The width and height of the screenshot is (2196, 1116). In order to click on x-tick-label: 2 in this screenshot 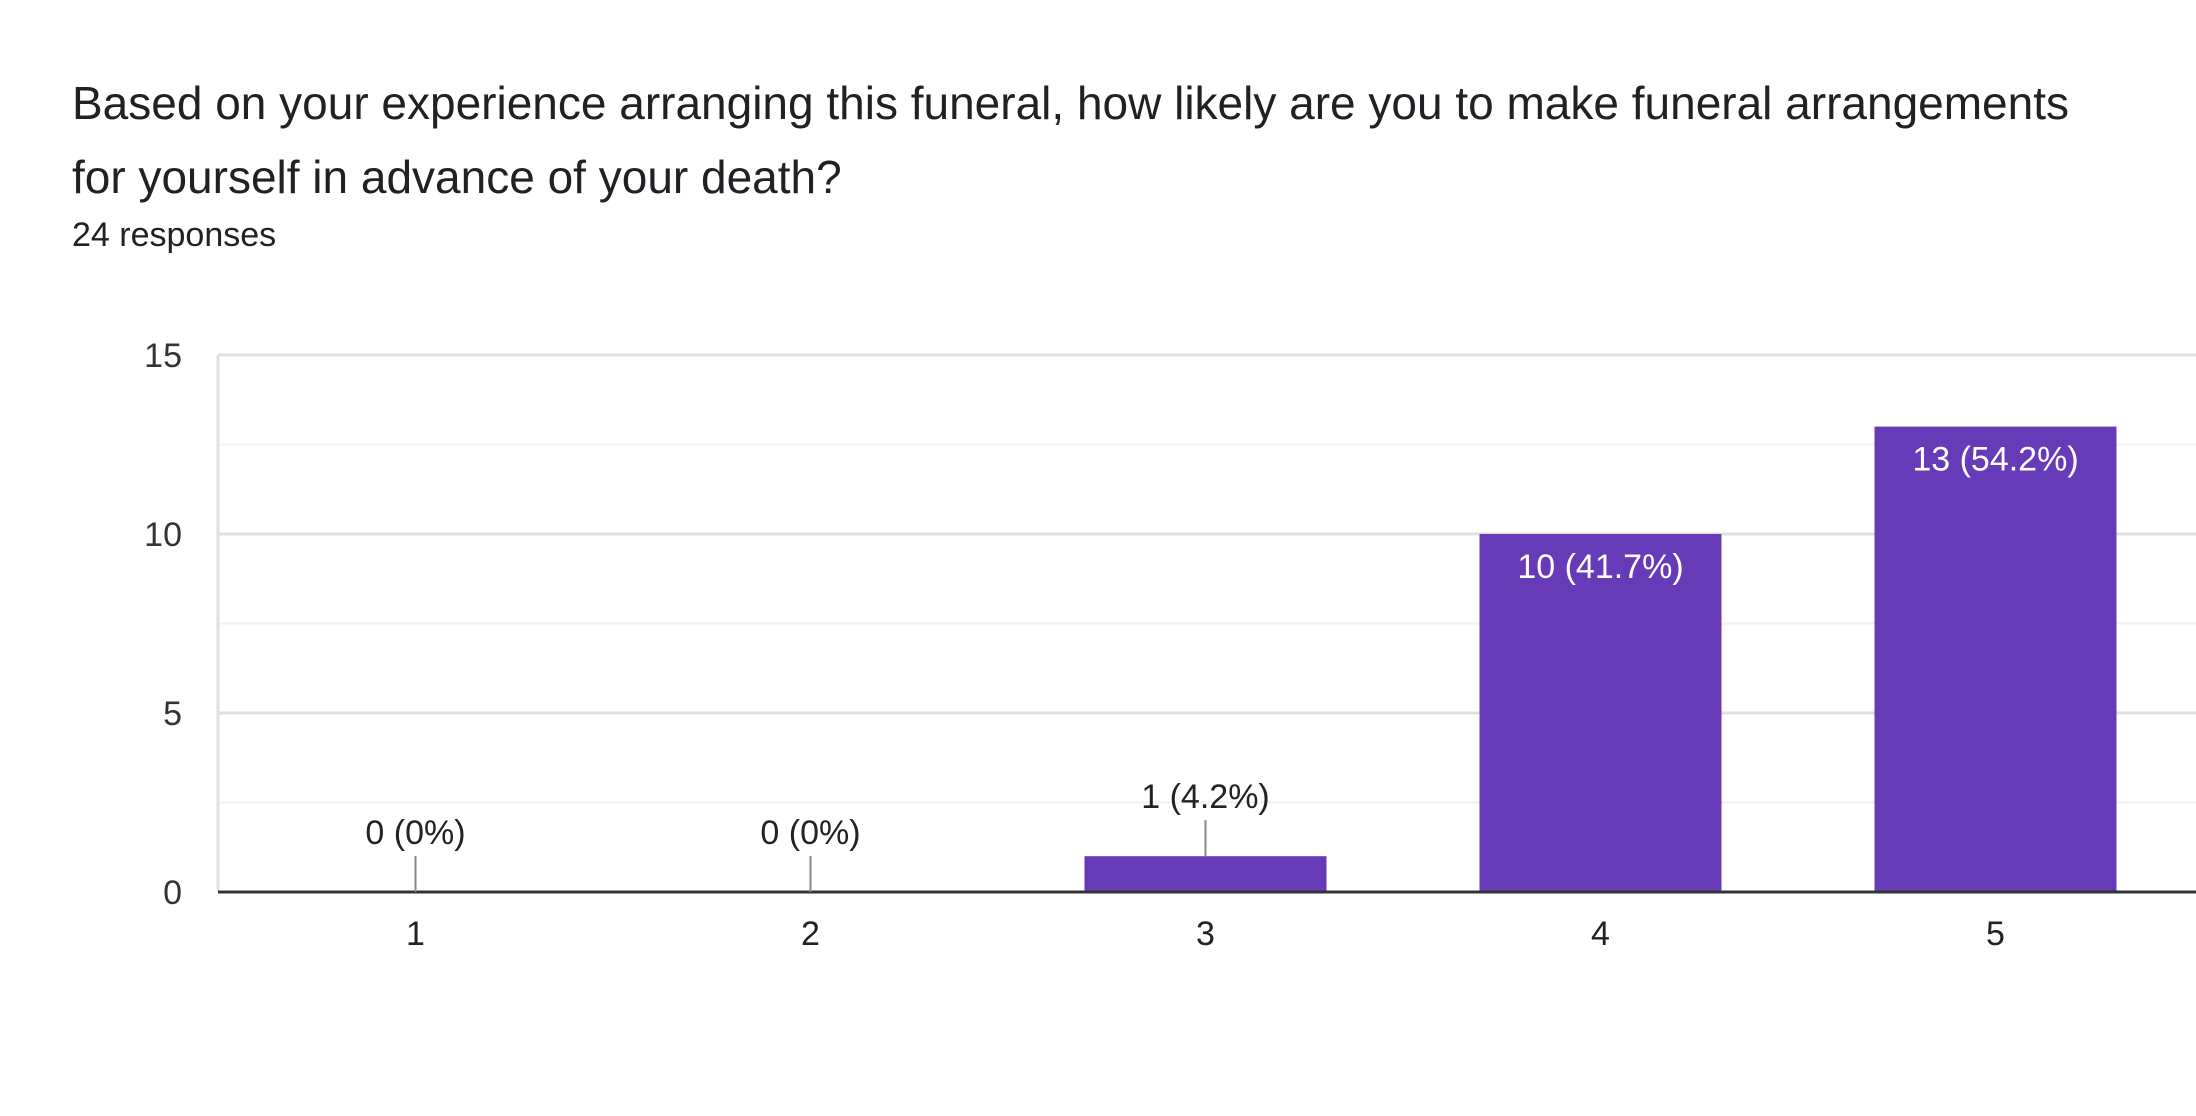, I will do `click(810, 934)`.